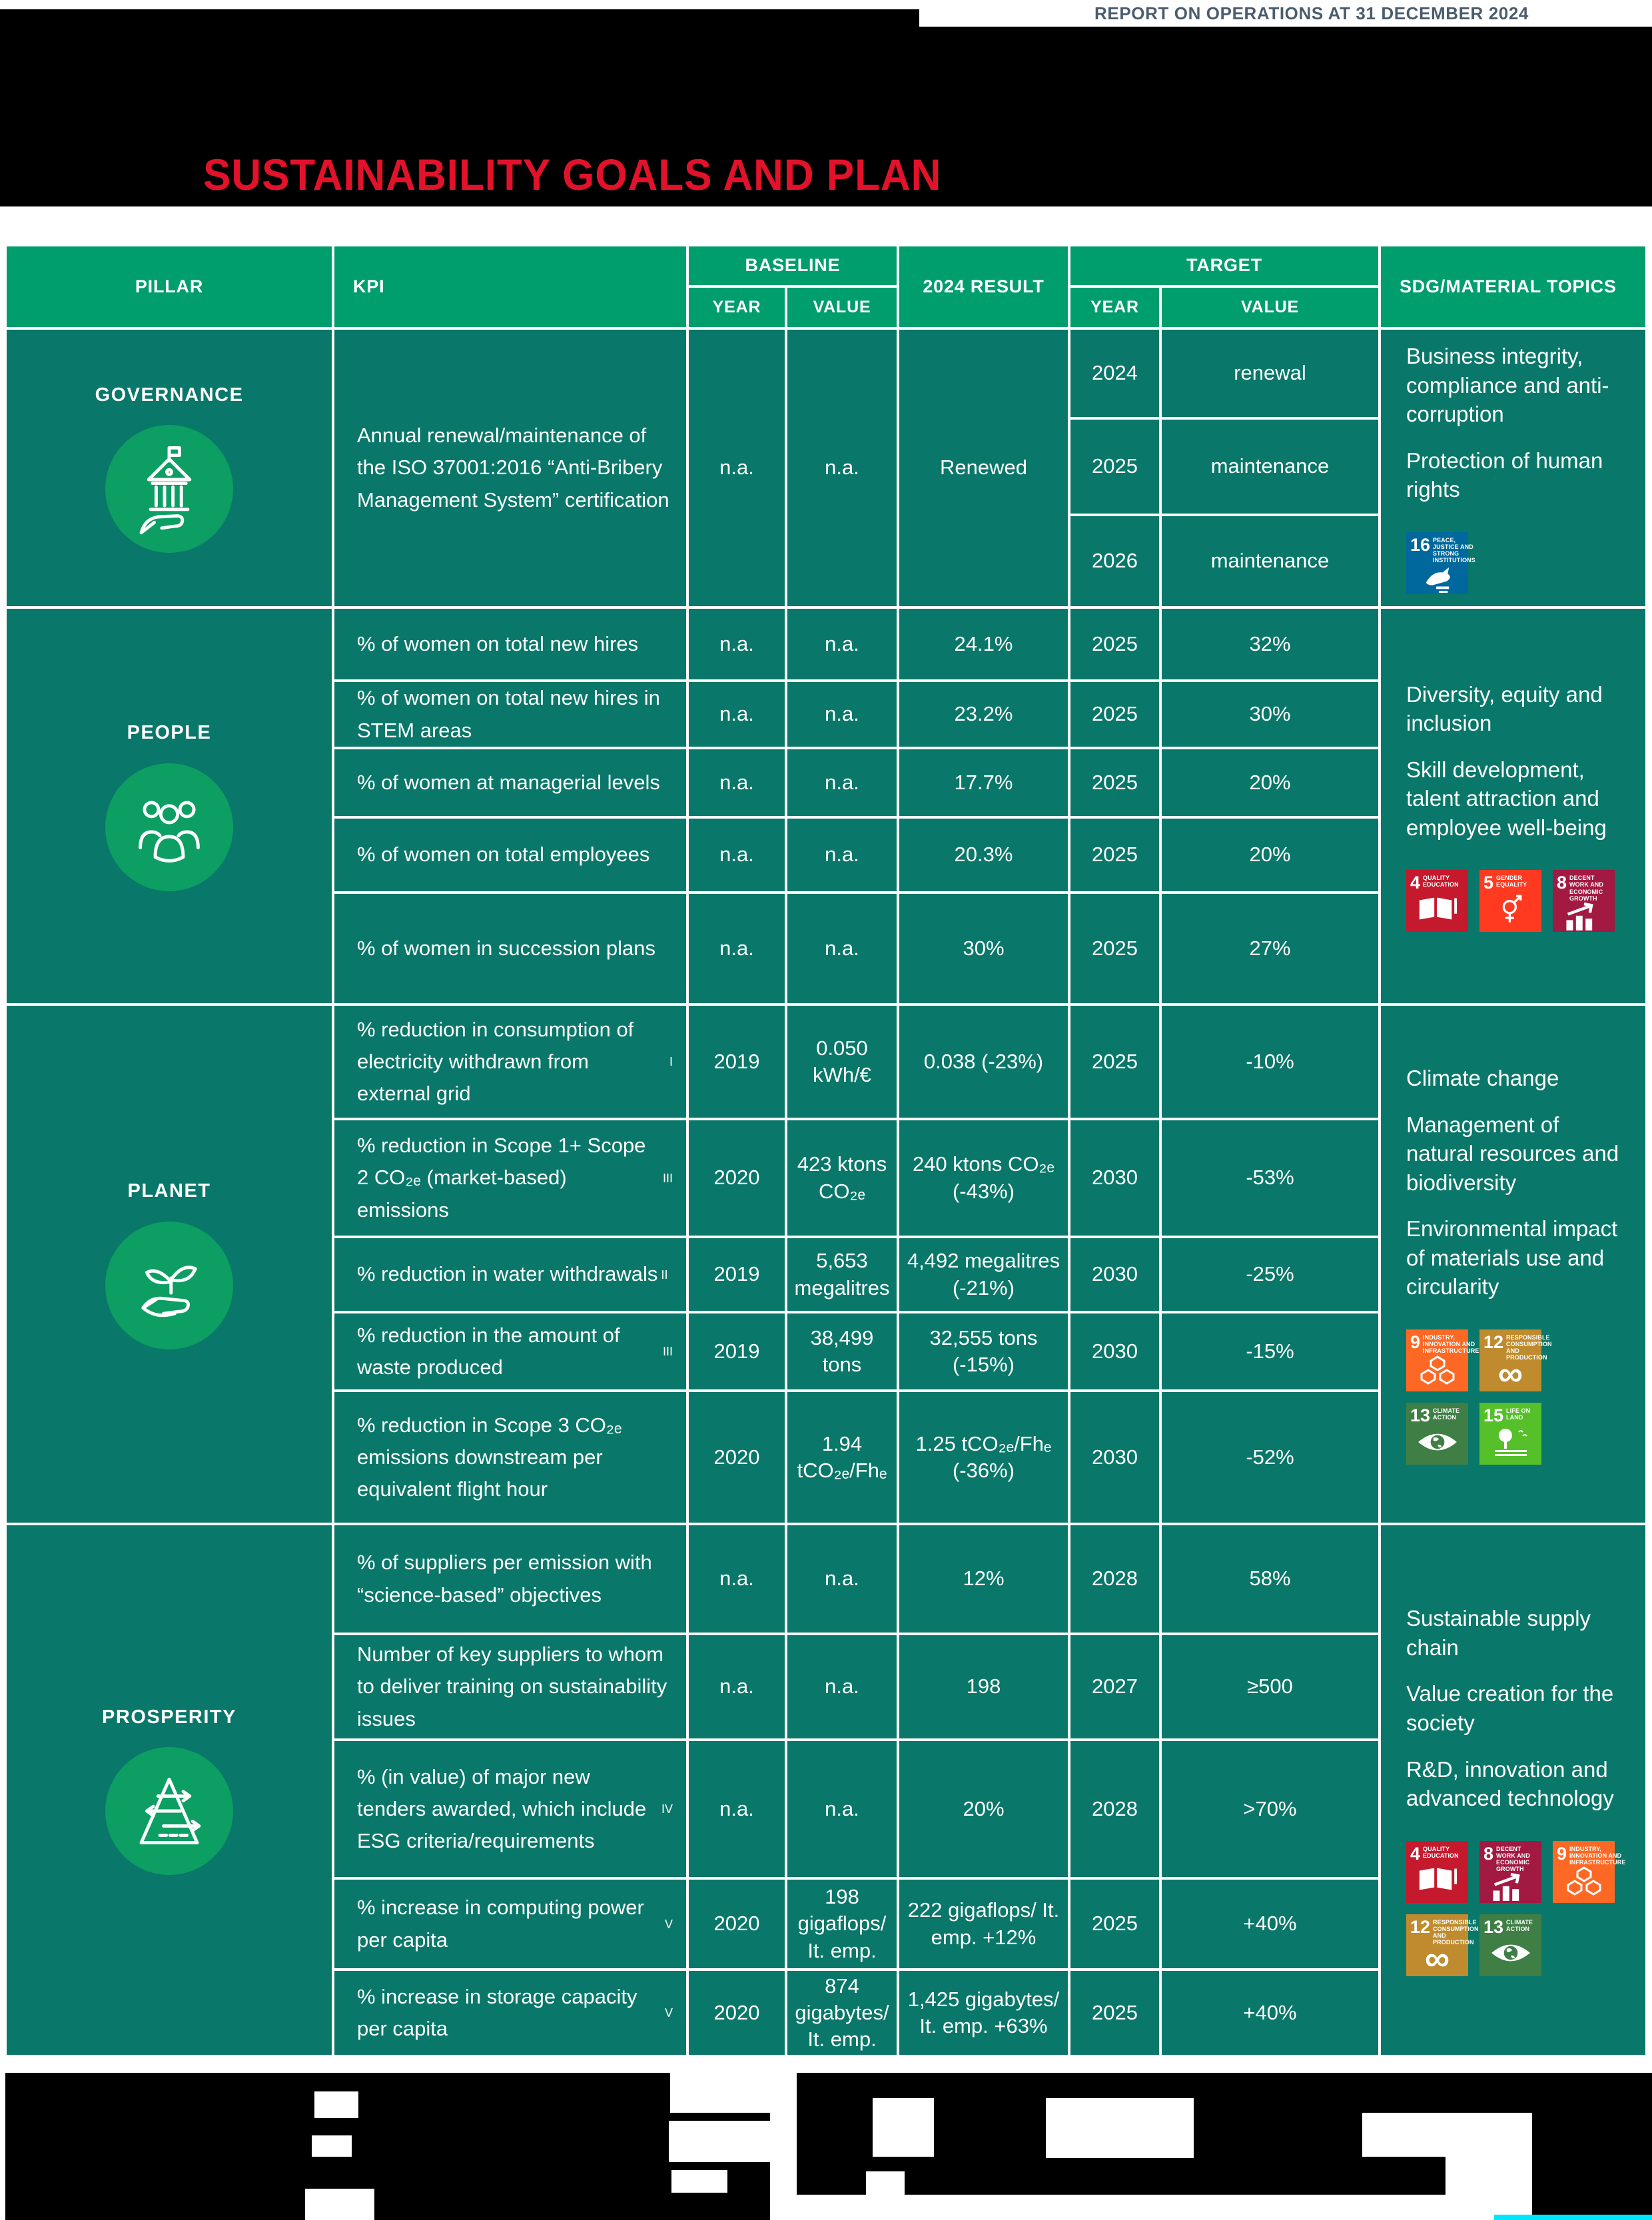 This screenshot has width=1652, height=2220. What do you see at coordinates (169, 395) in the screenshot?
I see `pillar-governance-label: GOVERNANCE` at bounding box center [169, 395].